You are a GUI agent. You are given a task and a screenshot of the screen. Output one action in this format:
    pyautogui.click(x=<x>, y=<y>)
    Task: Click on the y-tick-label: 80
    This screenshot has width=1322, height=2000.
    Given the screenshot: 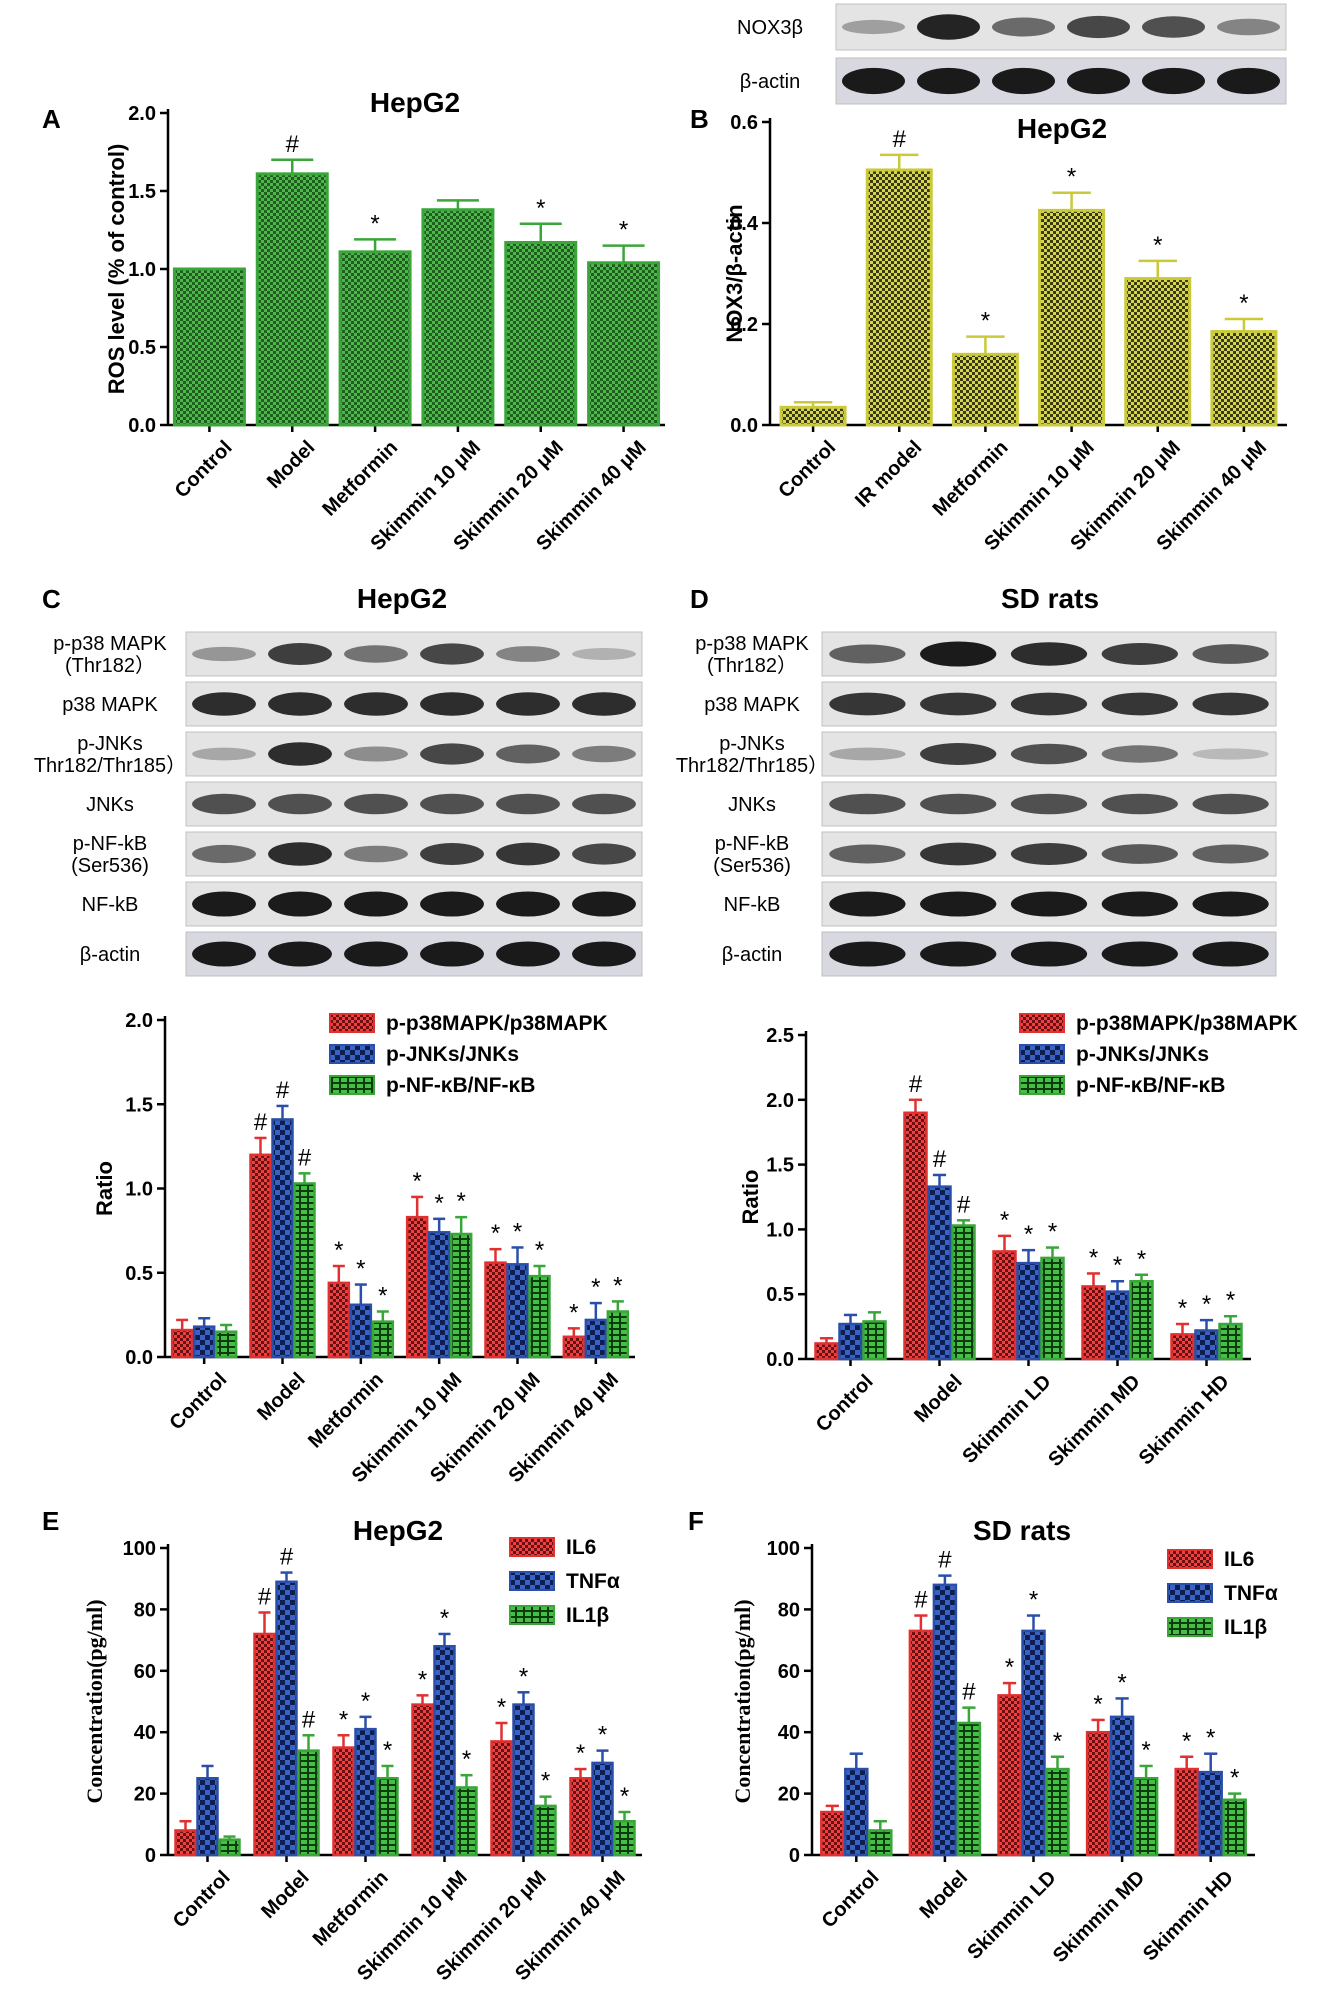 What is the action you would take?
    pyautogui.click(x=789, y=1610)
    